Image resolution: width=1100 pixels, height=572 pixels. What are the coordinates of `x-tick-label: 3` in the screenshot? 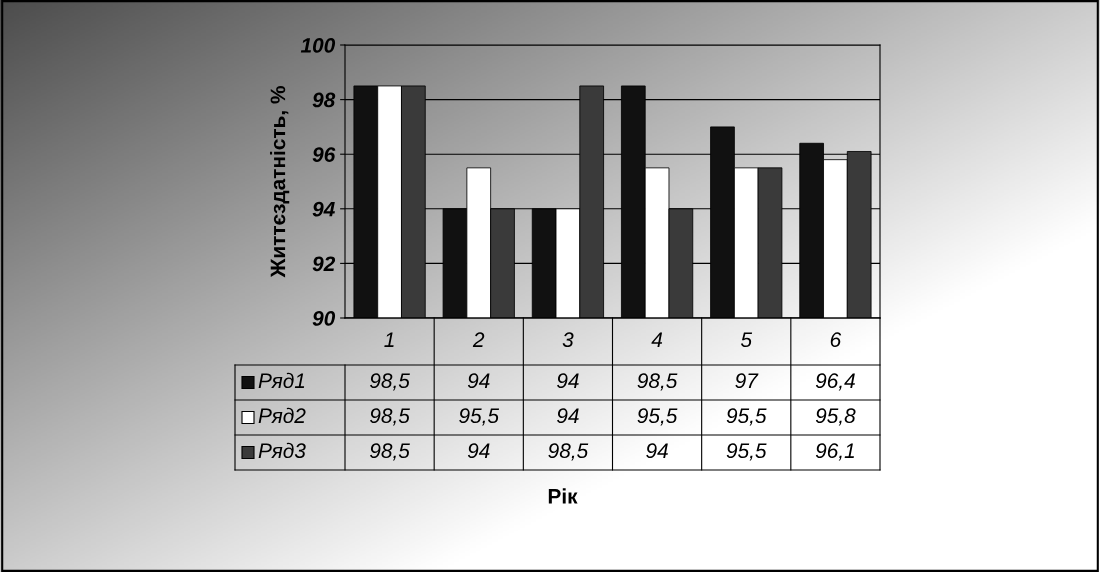 It's located at (568, 340).